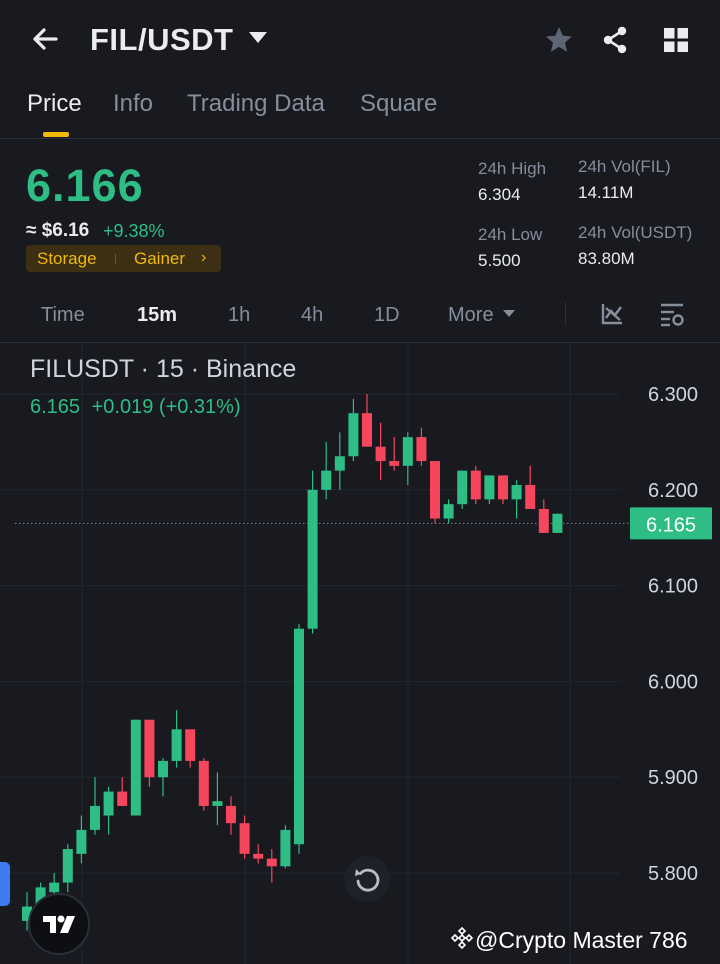 This screenshot has width=720, height=964. Describe the element at coordinates (581, 940) in the screenshot. I see `watermark-text: @Crypto Master 786` at that location.